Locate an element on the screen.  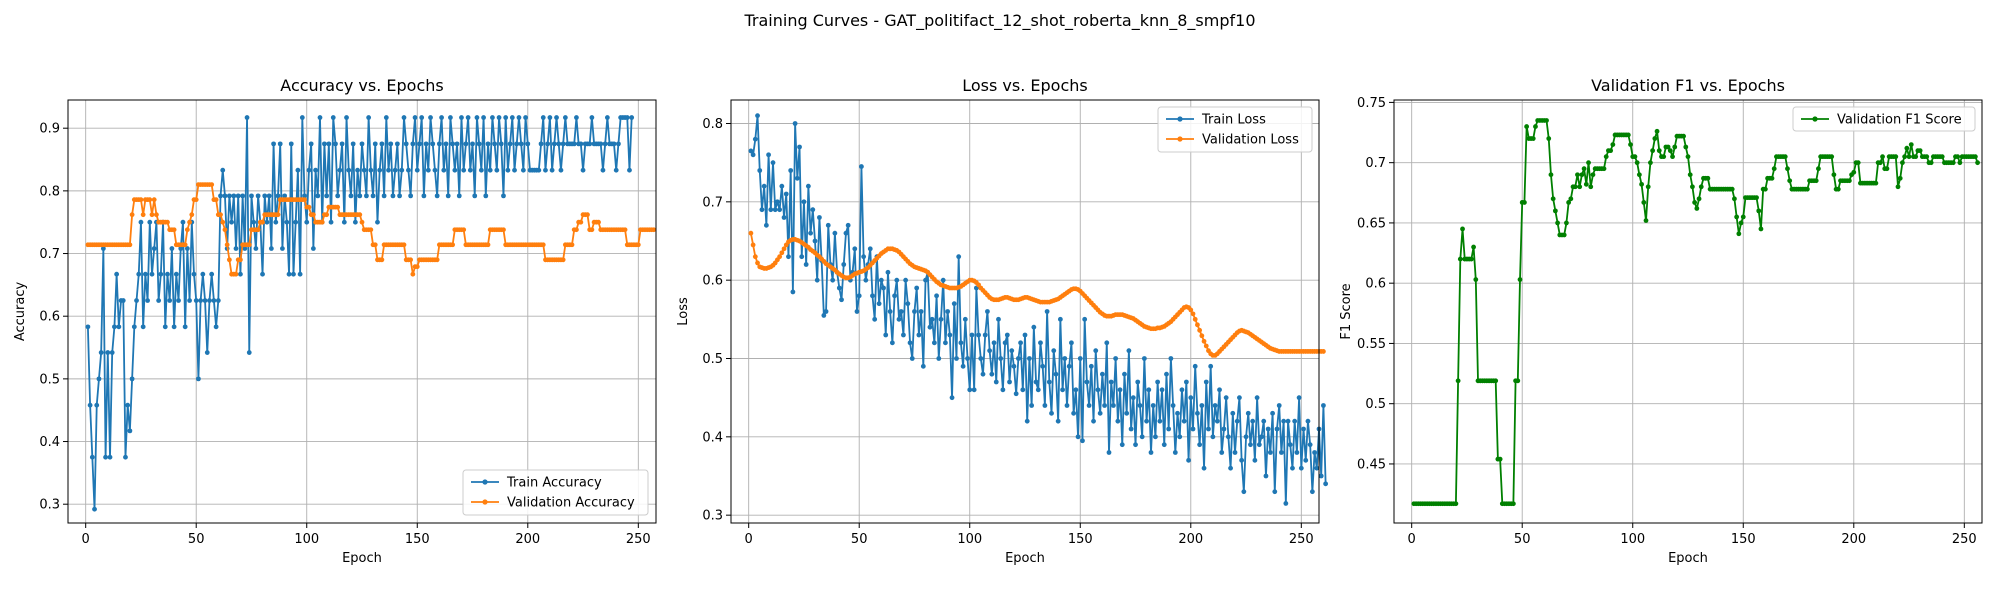
chart-title: Accuracy vs. Epochs is located at coordinates (361, 85).